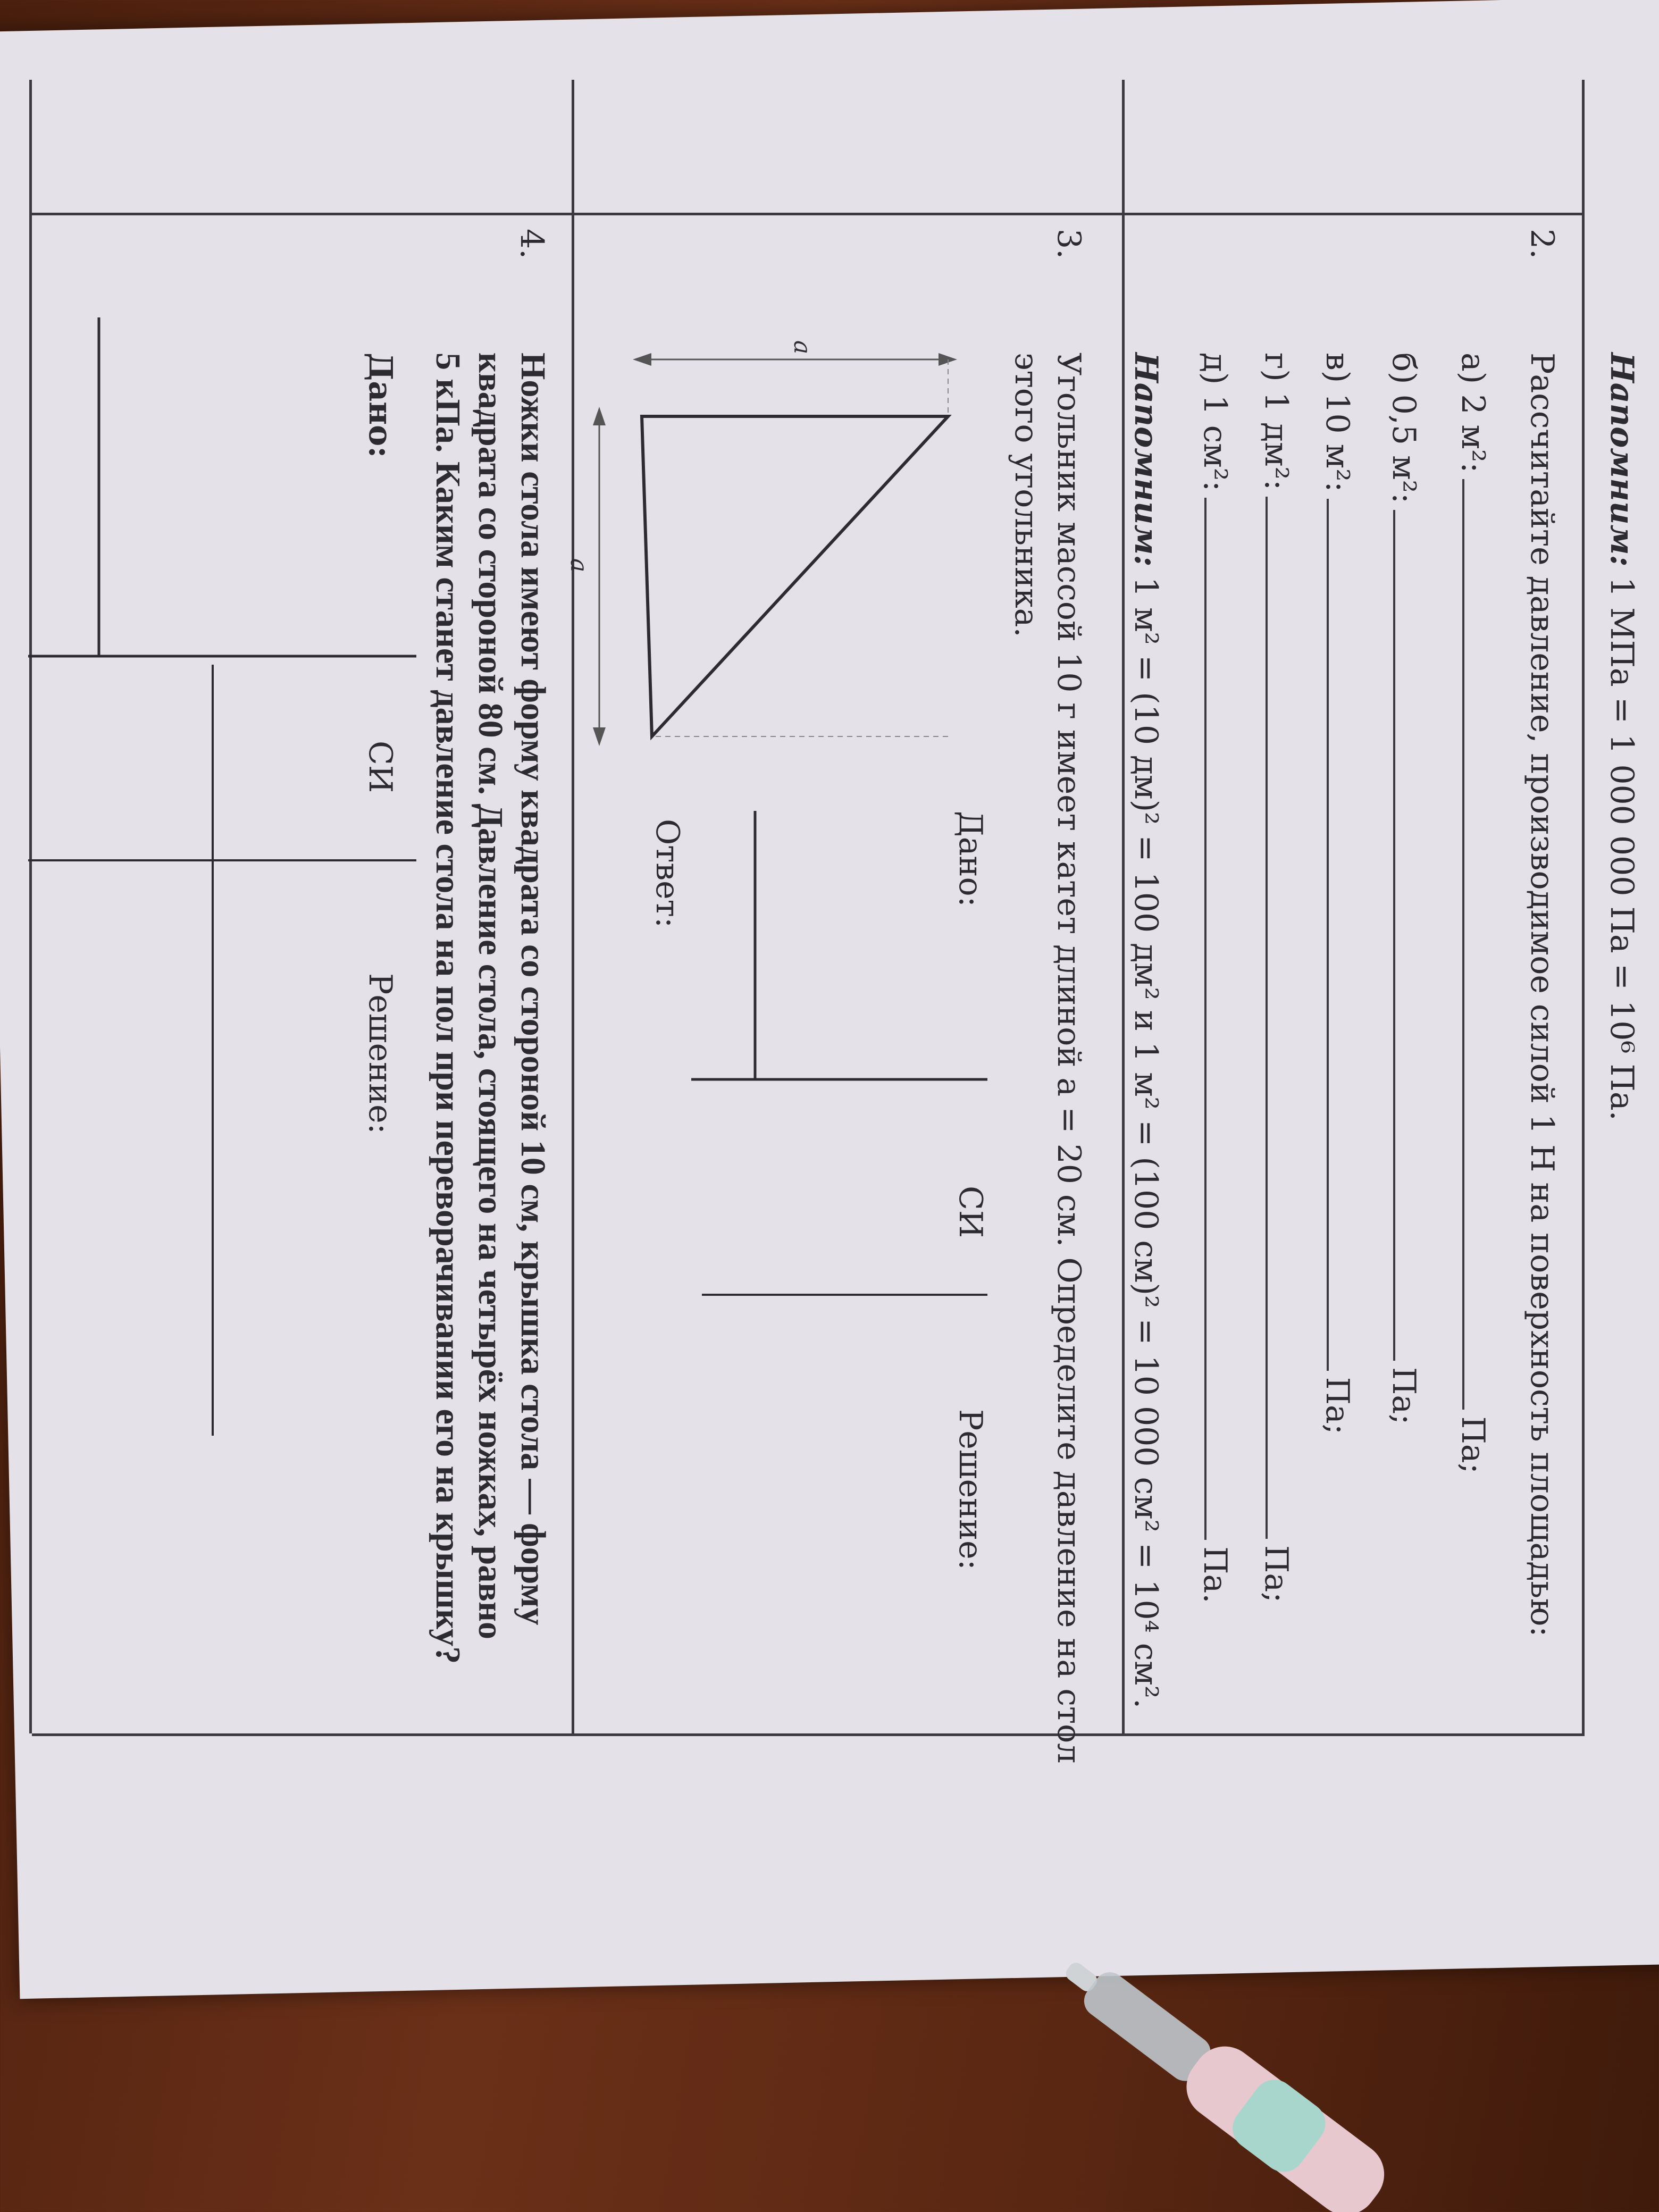 Image resolution: width=1659 pixels, height=2212 pixels. What do you see at coordinates (1225, 2087) in the screenshot?
I see `pen-icon` at bounding box center [1225, 2087].